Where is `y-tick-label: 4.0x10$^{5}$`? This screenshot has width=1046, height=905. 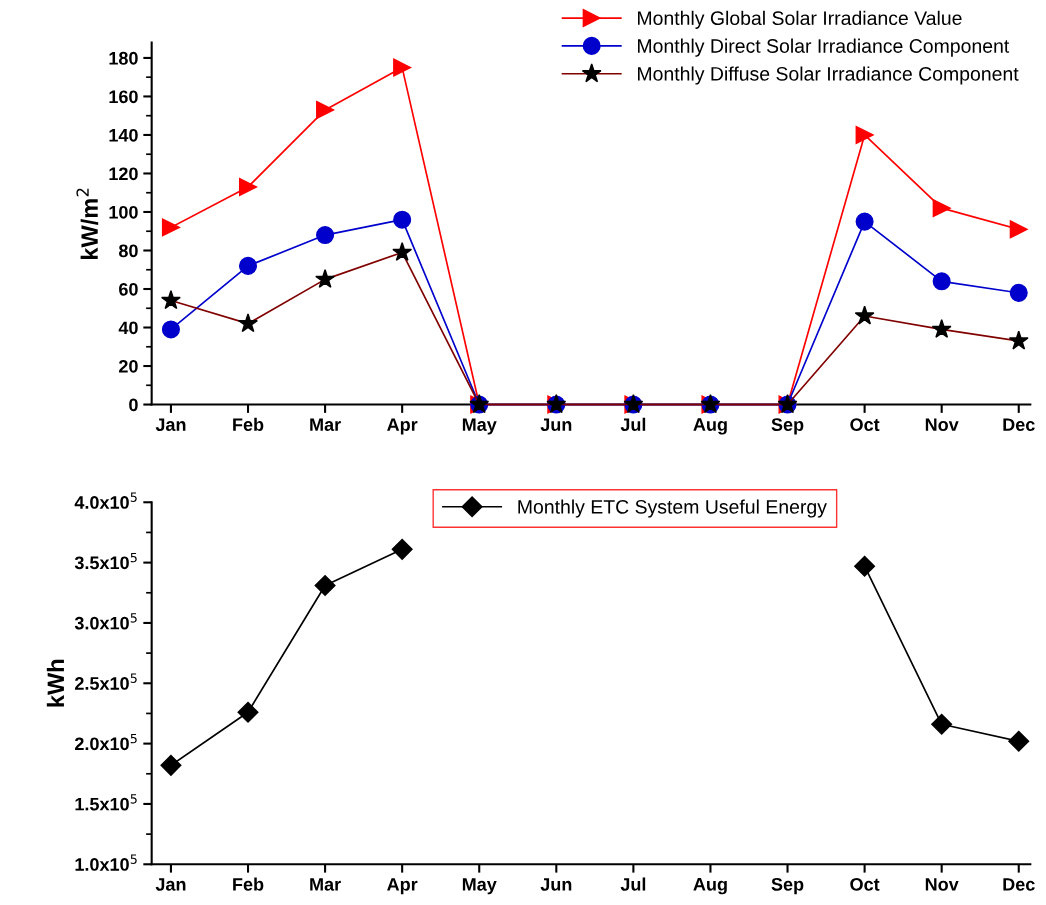
y-tick-label: 4.0x10$^{5}$ is located at coordinates (105, 500).